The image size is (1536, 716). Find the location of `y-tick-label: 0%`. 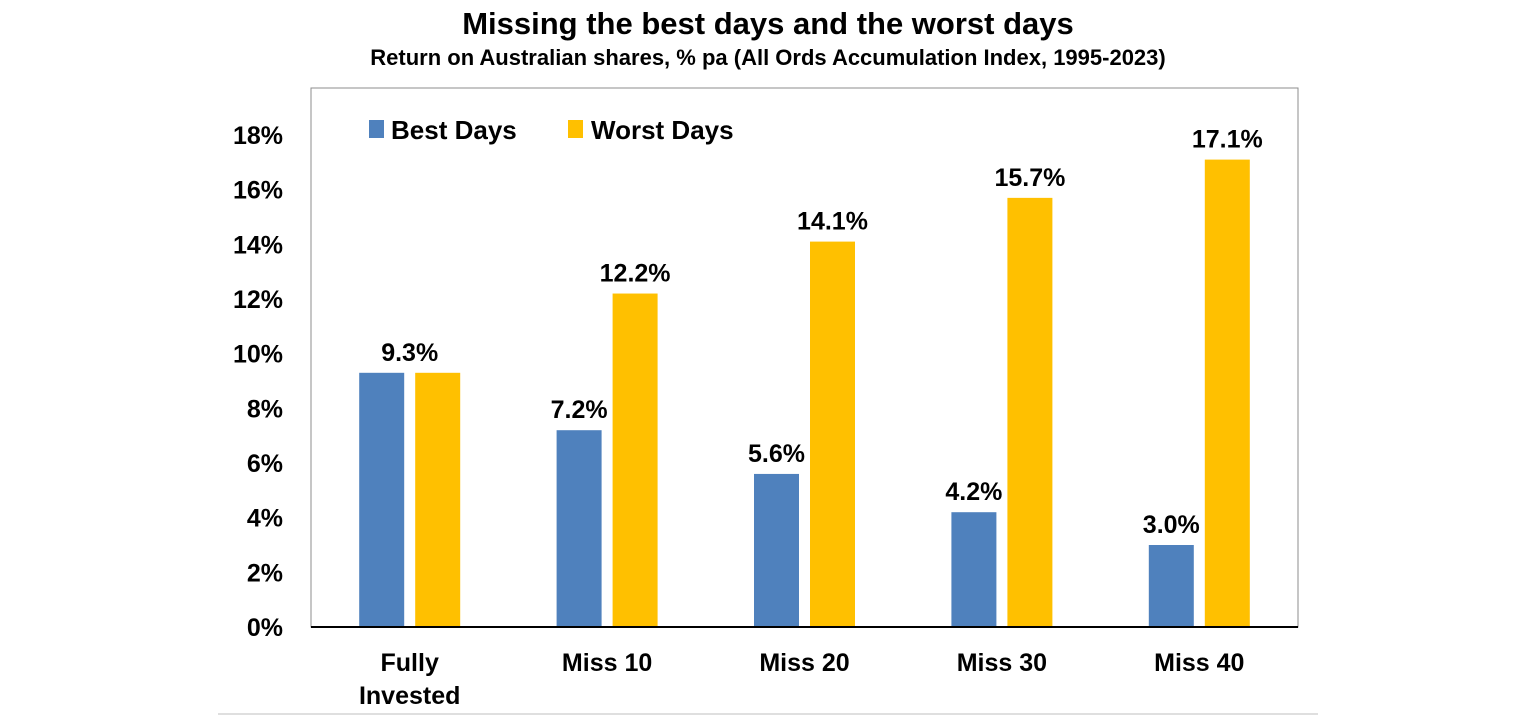

y-tick-label: 0% is located at coordinates (265, 628).